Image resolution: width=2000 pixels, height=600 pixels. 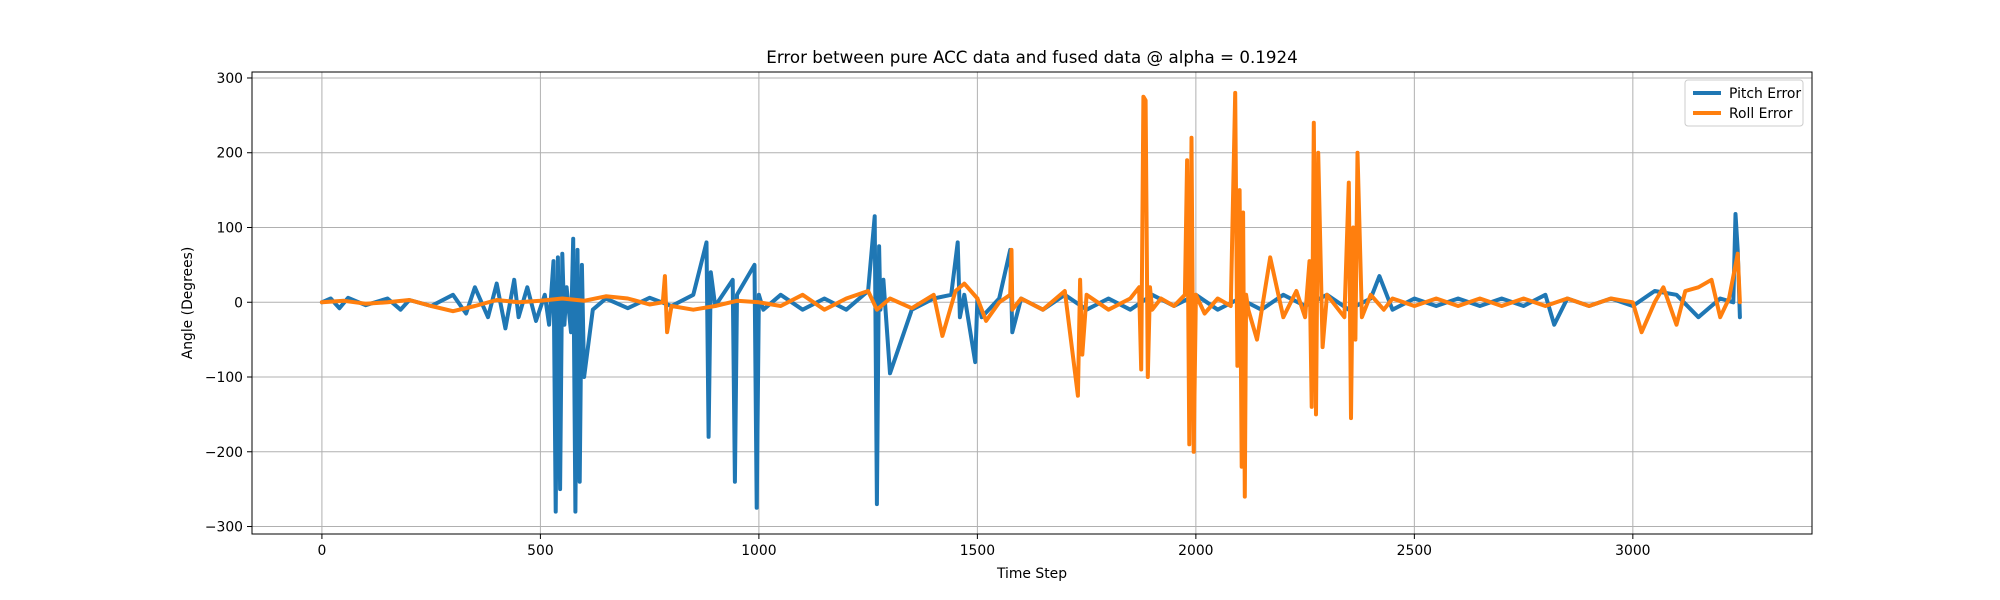 I want to click on legend: Pitch Error Roll Error, so click(x=1744, y=103).